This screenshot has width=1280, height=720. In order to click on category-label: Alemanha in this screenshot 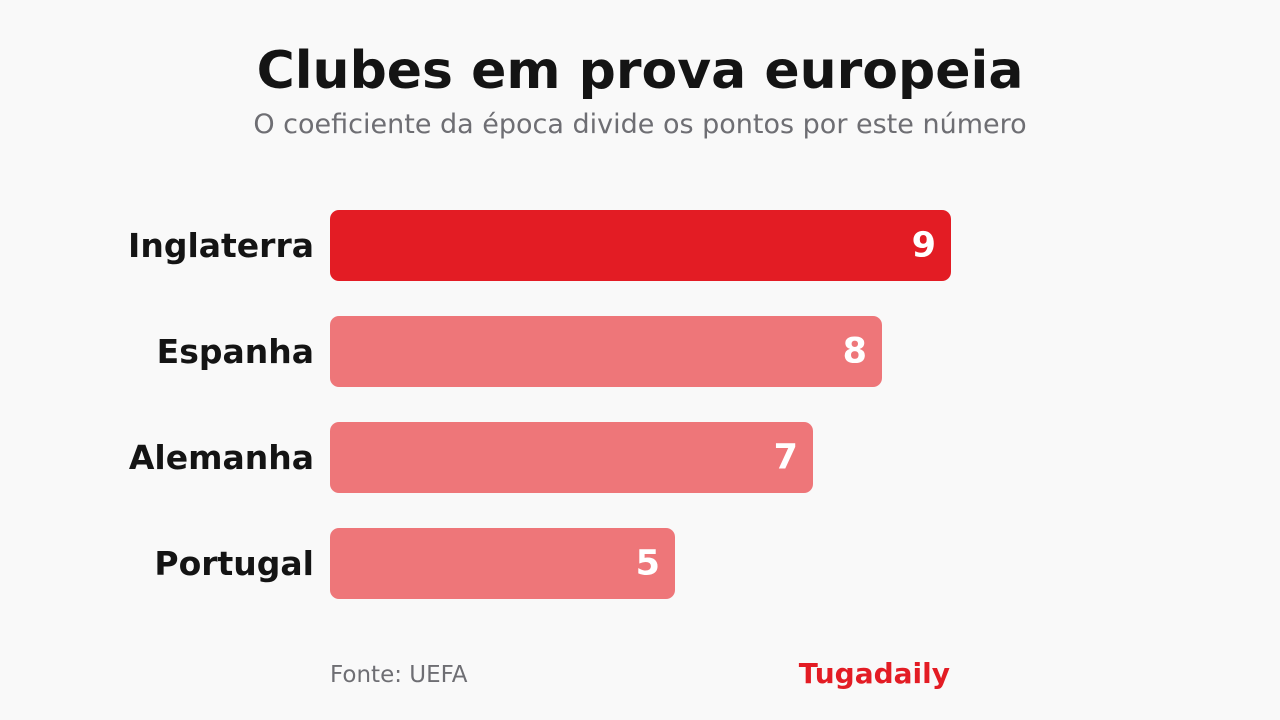, I will do `click(221, 457)`.